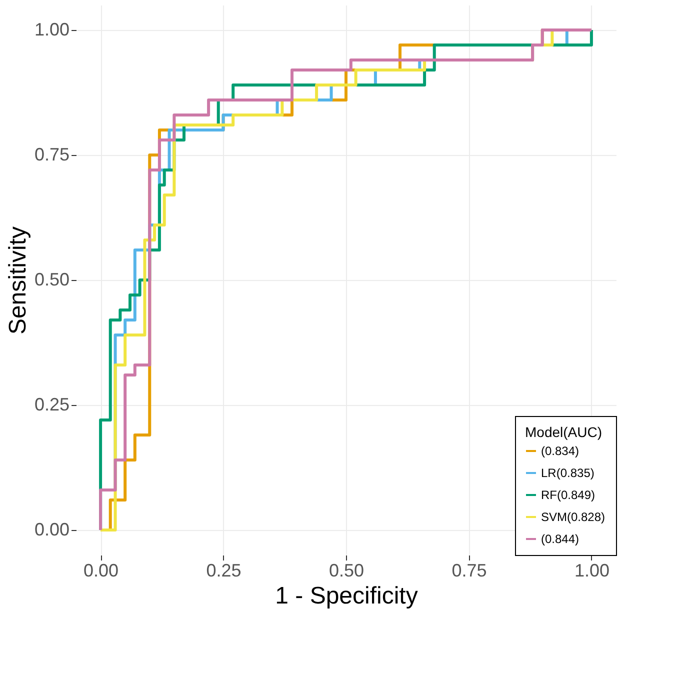  Describe the element at coordinates (52, 30) in the screenshot. I see `y-tick-label: 1.00` at that location.